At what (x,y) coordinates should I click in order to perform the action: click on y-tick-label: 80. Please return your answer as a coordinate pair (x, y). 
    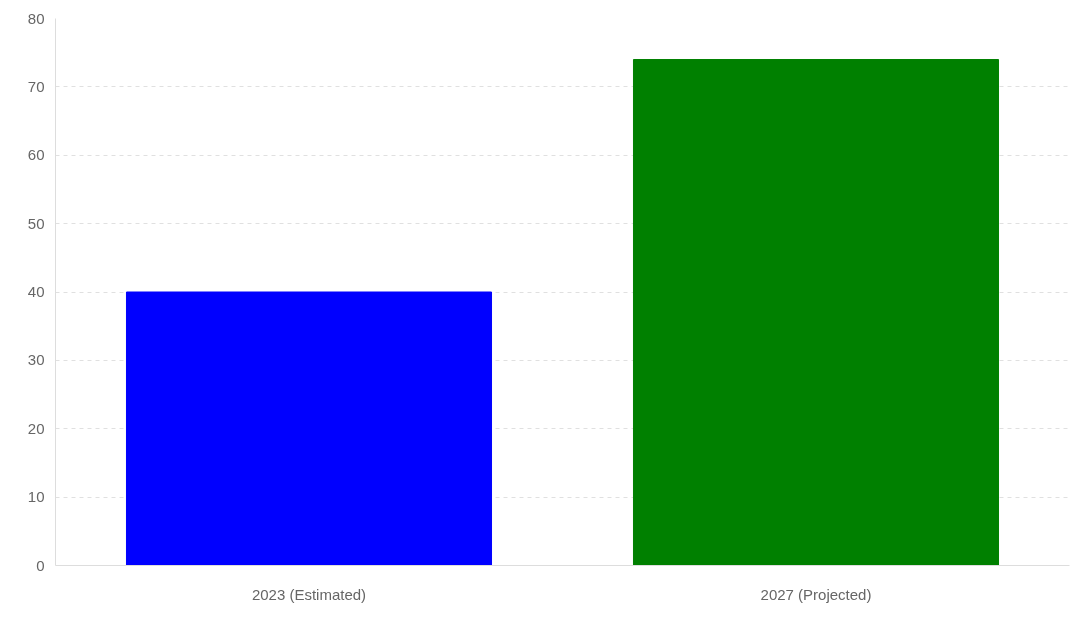
    Looking at the image, I should click on (36, 18).